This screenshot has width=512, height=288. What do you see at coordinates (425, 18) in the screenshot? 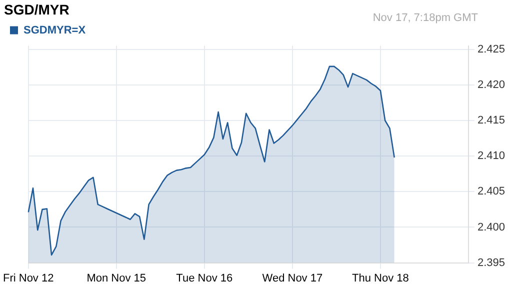
I see `text: Nov 17, 7:18pm GMT` at bounding box center [425, 18].